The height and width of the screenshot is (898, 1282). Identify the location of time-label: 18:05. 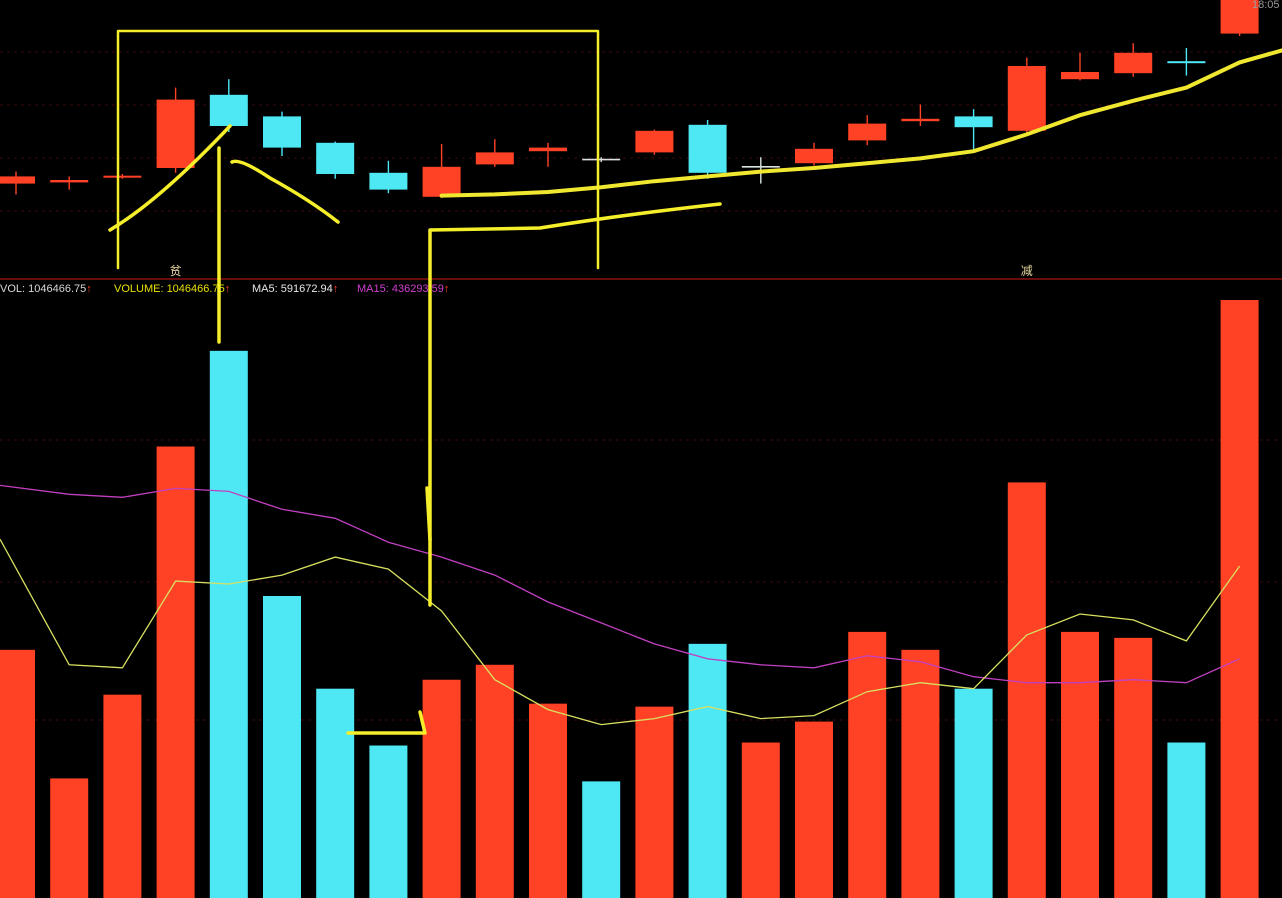
(1266, 5).